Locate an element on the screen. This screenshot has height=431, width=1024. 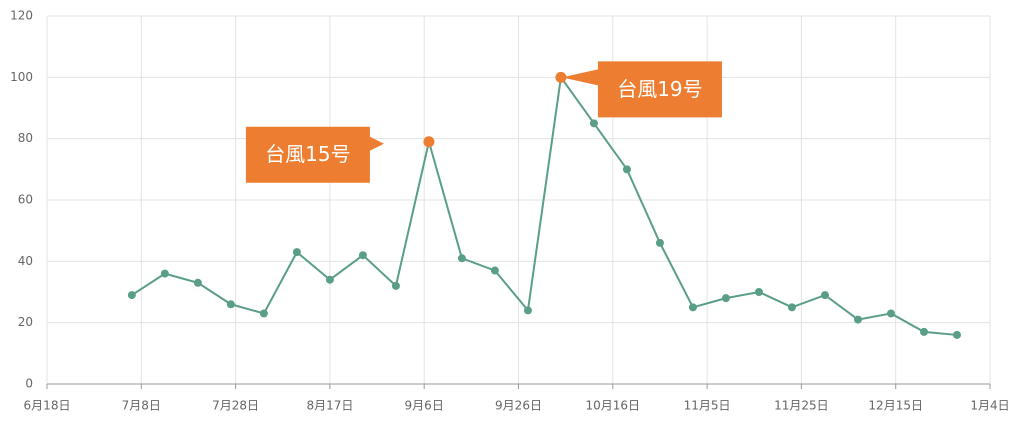
annotation-label: 台風19号 is located at coordinates (659, 89).